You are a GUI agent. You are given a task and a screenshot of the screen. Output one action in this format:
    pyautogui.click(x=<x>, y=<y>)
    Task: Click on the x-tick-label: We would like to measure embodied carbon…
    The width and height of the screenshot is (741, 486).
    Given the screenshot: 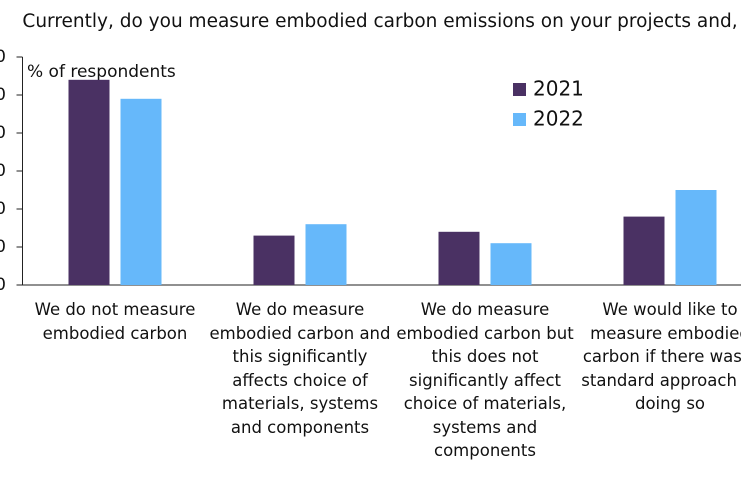 What is the action you would take?
    pyautogui.click(x=661, y=356)
    